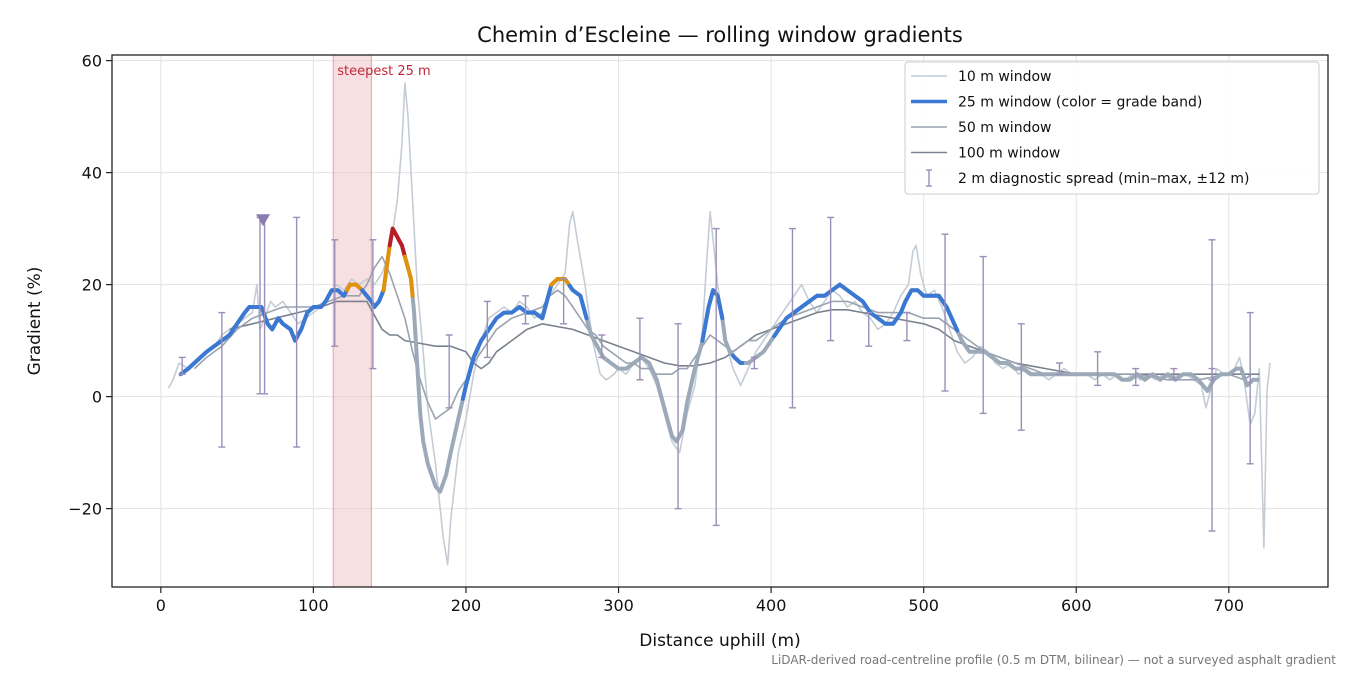  Describe the element at coordinates (85, 509) in the screenshot. I see `y-tick-label: −20` at that location.